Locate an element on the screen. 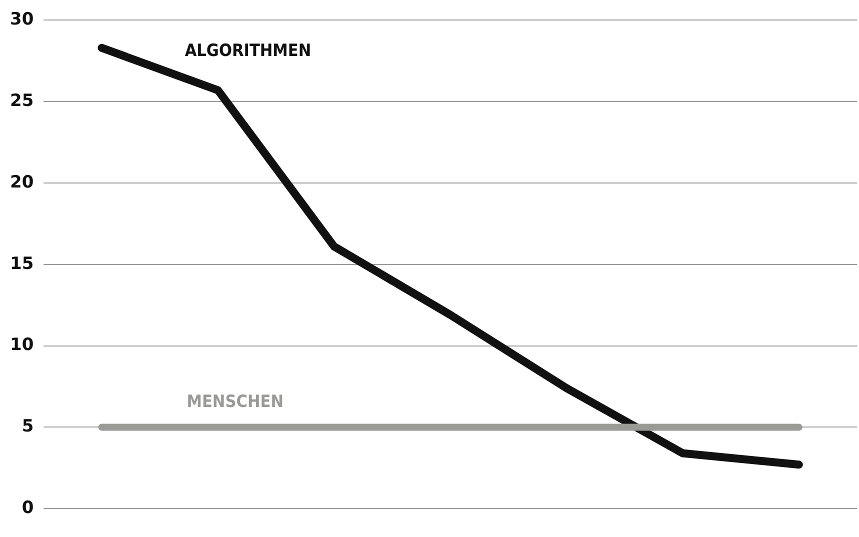 The width and height of the screenshot is (859, 537). y-tick-label: 25 is located at coordinates (22, 101).